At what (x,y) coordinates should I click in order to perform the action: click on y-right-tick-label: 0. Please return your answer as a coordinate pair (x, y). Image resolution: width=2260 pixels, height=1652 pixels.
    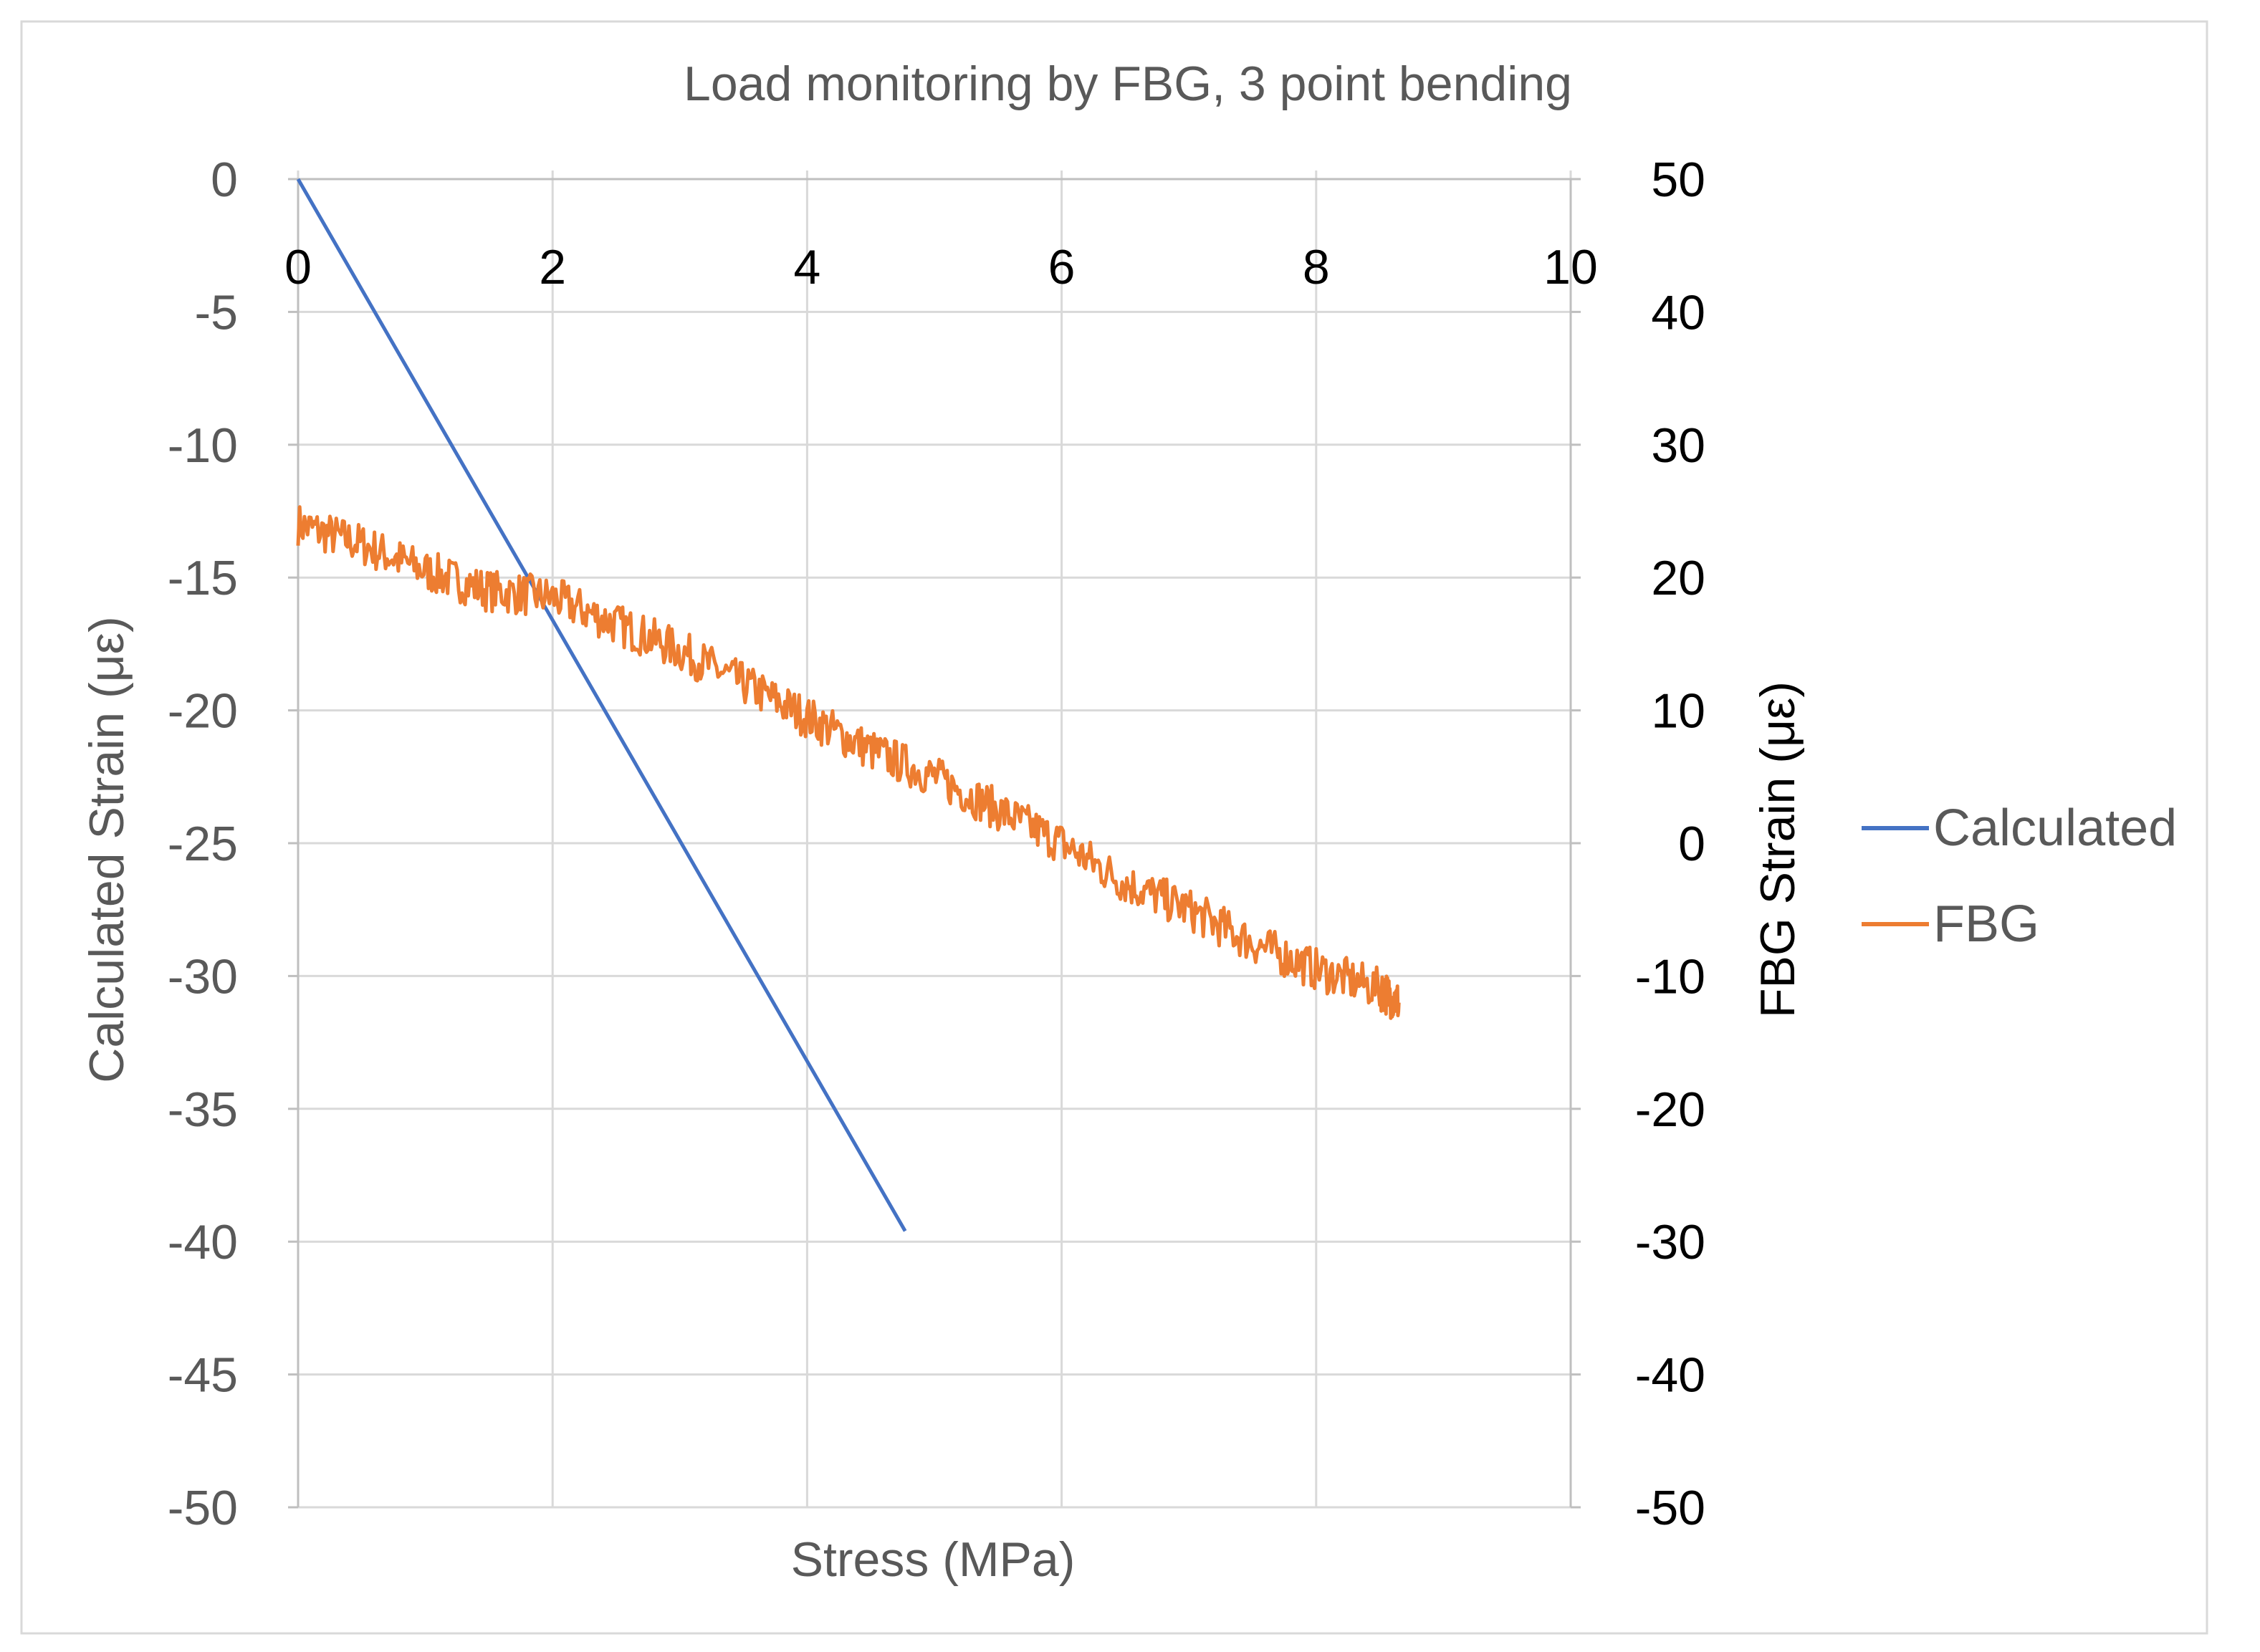
    Looking at the image, I should click on (1691, 844).